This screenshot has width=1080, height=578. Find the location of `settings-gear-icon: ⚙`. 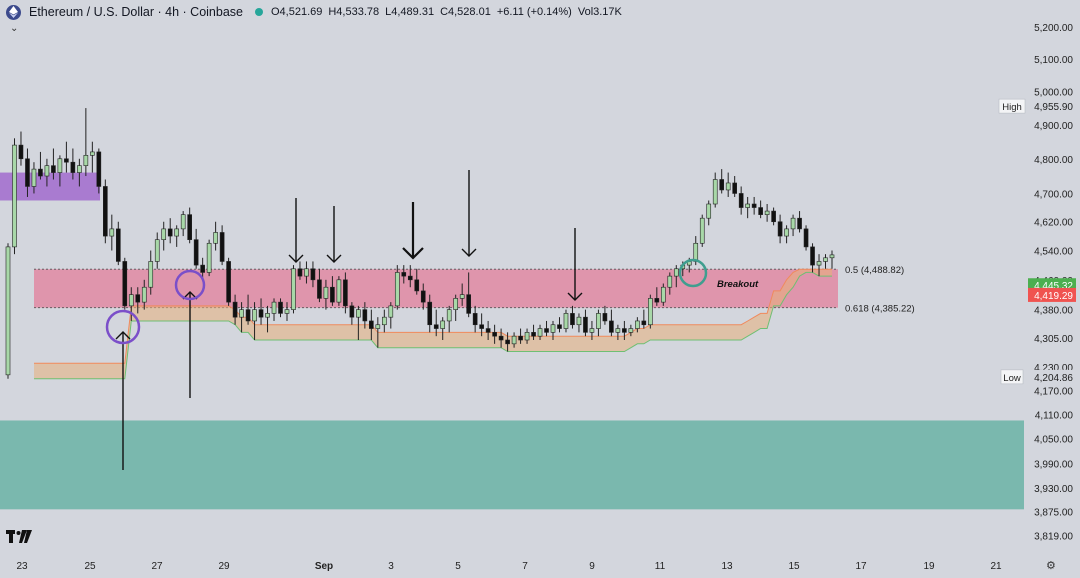

settings-gear-icon: ⚙ is located at coordinates (1051, 566).